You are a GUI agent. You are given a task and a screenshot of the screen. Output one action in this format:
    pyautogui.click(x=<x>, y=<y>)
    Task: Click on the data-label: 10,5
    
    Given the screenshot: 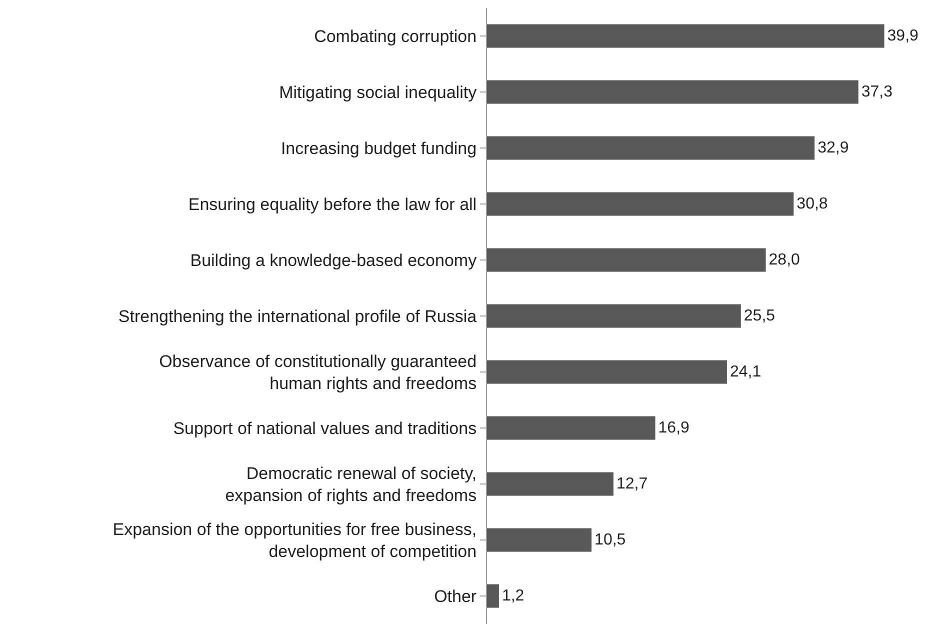 What is the action you would take?
    pyautogui.click(x=610, y=540)
    